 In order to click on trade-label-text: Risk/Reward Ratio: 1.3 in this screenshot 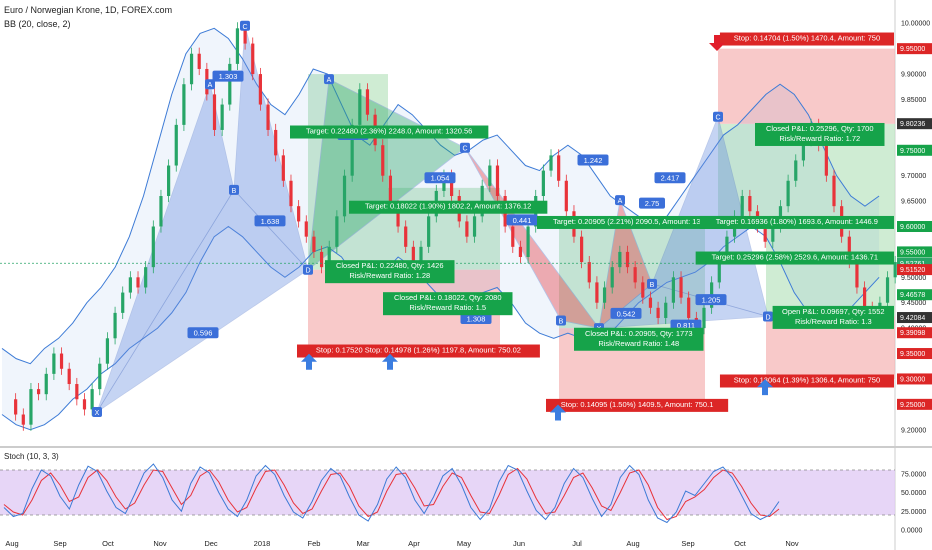, I will do `click(833, 321)`.